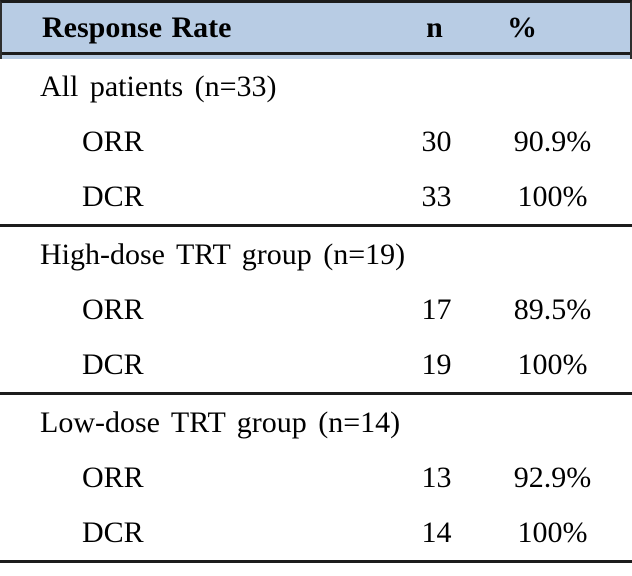 The height and width of the screenshot is (576, 632). What do you see at coordinates (436, 364) in the screenshot?
I see `row-n-value: 19` at bounding box center [436, 364].